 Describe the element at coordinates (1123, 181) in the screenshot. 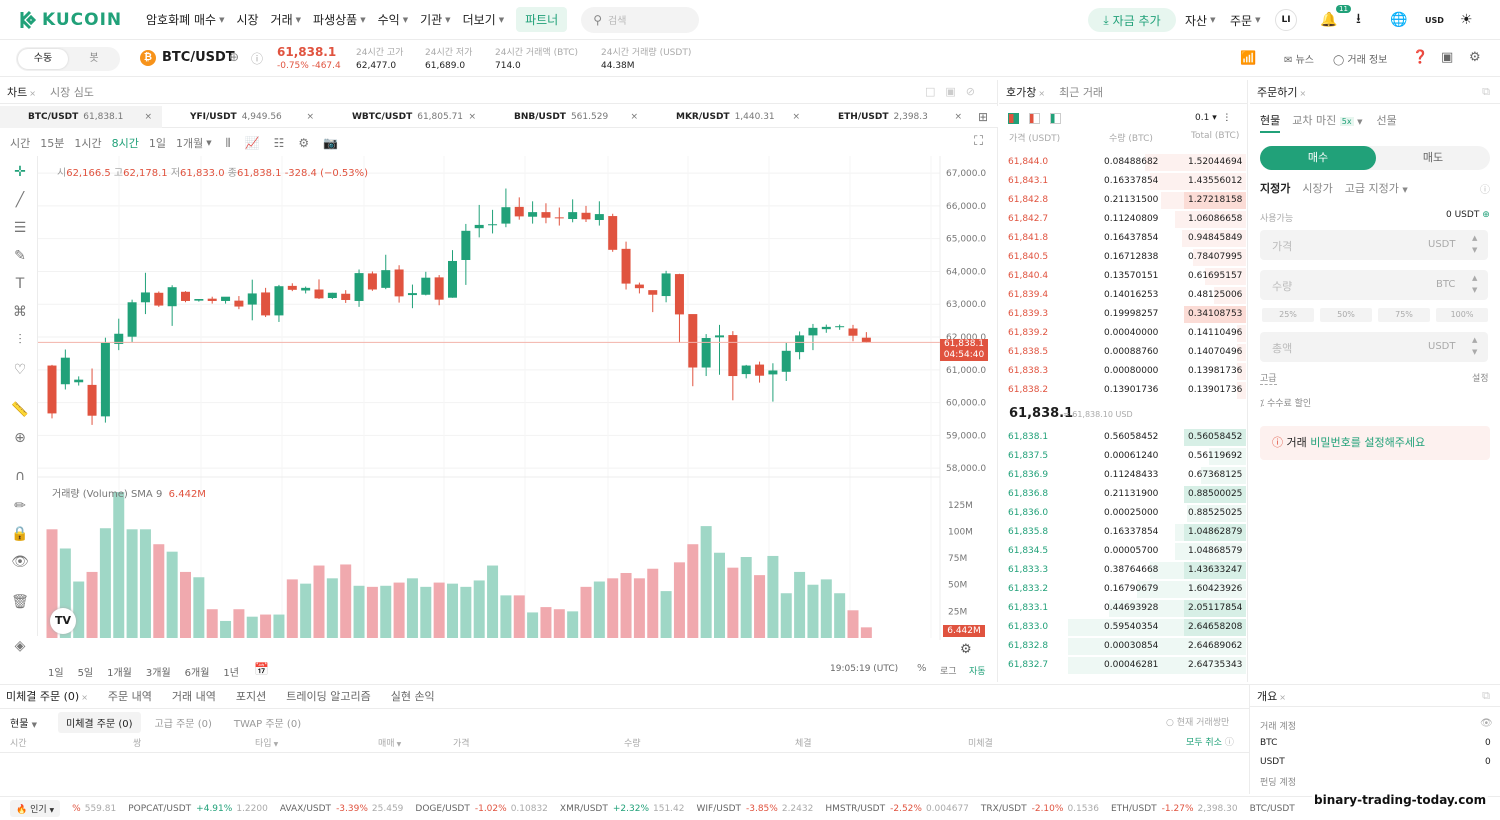

I see `ask-row: 61,843.1 0.16337854 1.43556012` at that location.